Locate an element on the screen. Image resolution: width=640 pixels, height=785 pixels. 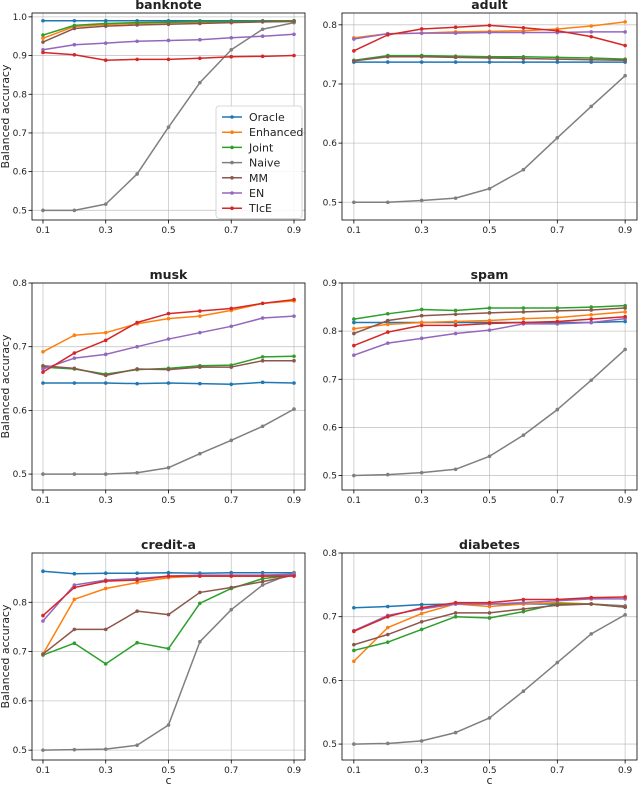
y-tick-label: 1.0 is located at coordinates (20, 18).